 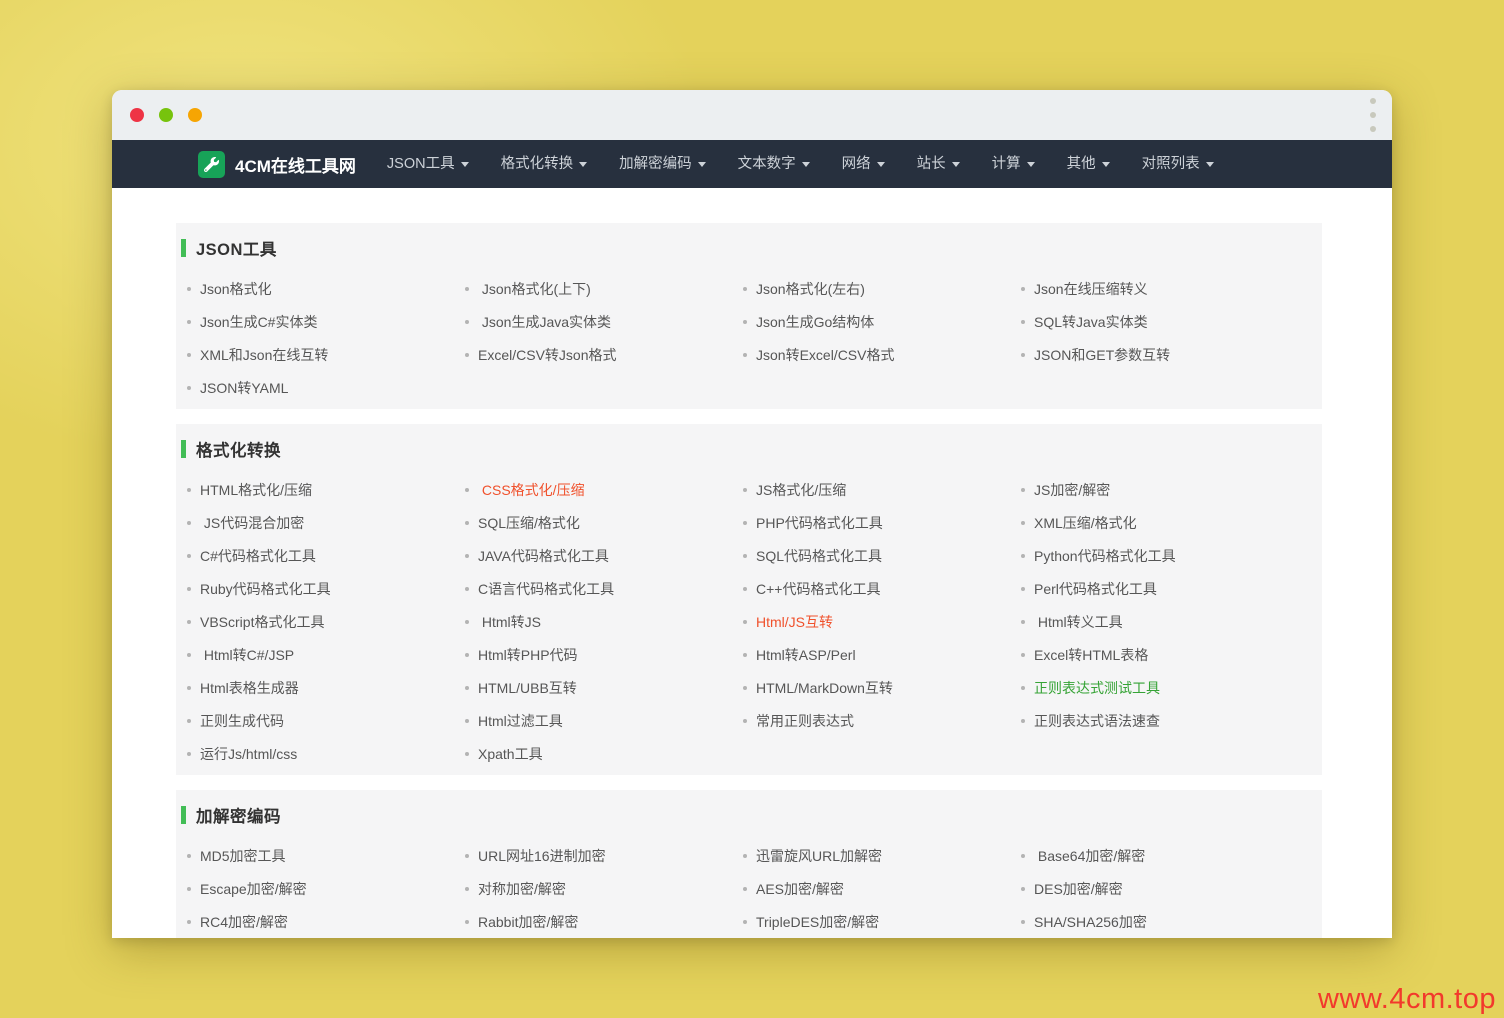 I want to click on tool-link: Perl代码格式化工具, so click(x=1160, y=588).